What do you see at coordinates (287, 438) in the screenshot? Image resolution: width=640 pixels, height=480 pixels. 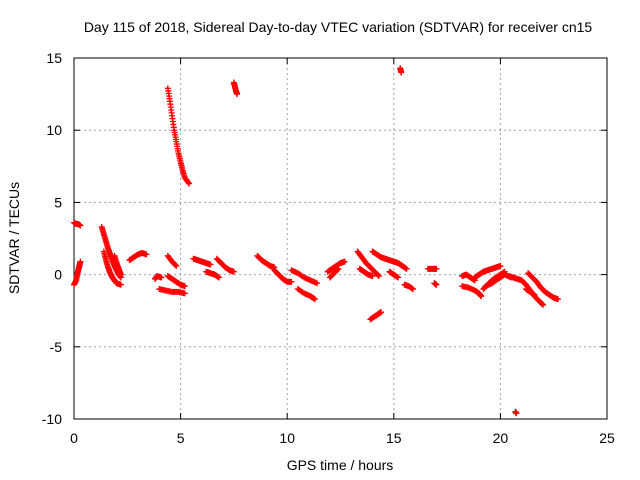 I see `x-tick-label: 10` at bounding box center [287, 438].